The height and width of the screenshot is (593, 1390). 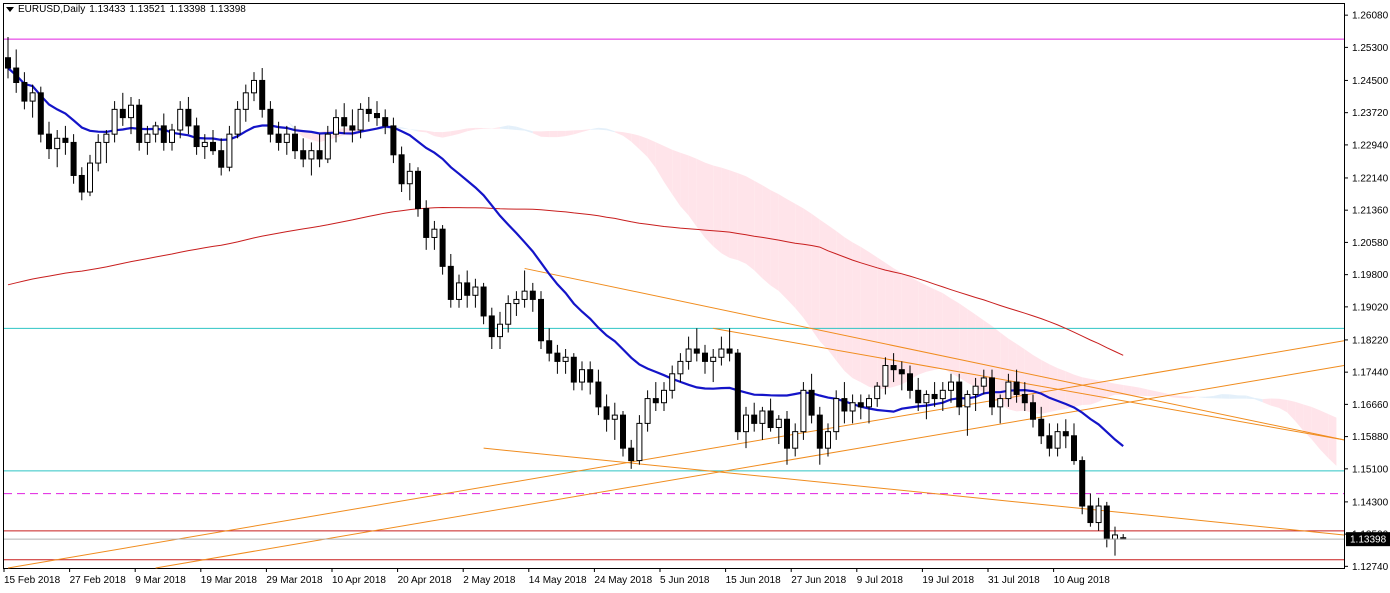 What do you see at coordinates (98, 580) in the screenshot?
I see `x-tick-label: 27 Feb 2018` at bounding box center [98, 580].